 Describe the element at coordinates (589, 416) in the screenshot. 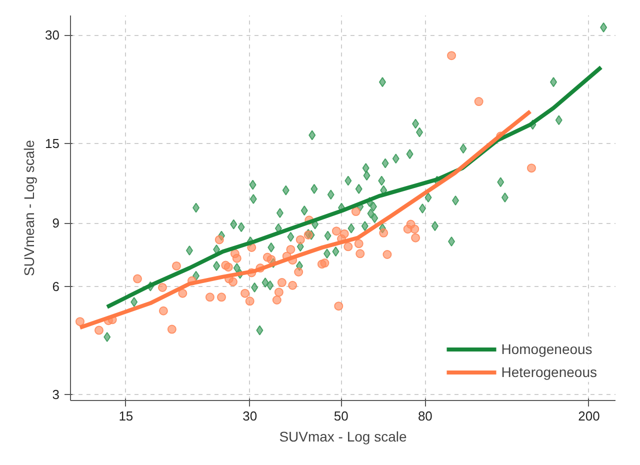

I see `x-tick-label: 200` at that location.